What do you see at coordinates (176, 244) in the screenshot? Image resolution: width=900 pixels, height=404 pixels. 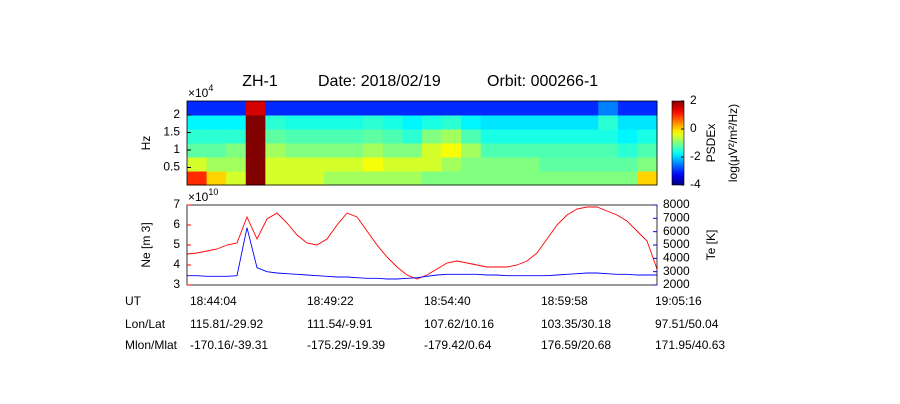 I see `y-tick-label: 5` at bounding box center [176, 244].